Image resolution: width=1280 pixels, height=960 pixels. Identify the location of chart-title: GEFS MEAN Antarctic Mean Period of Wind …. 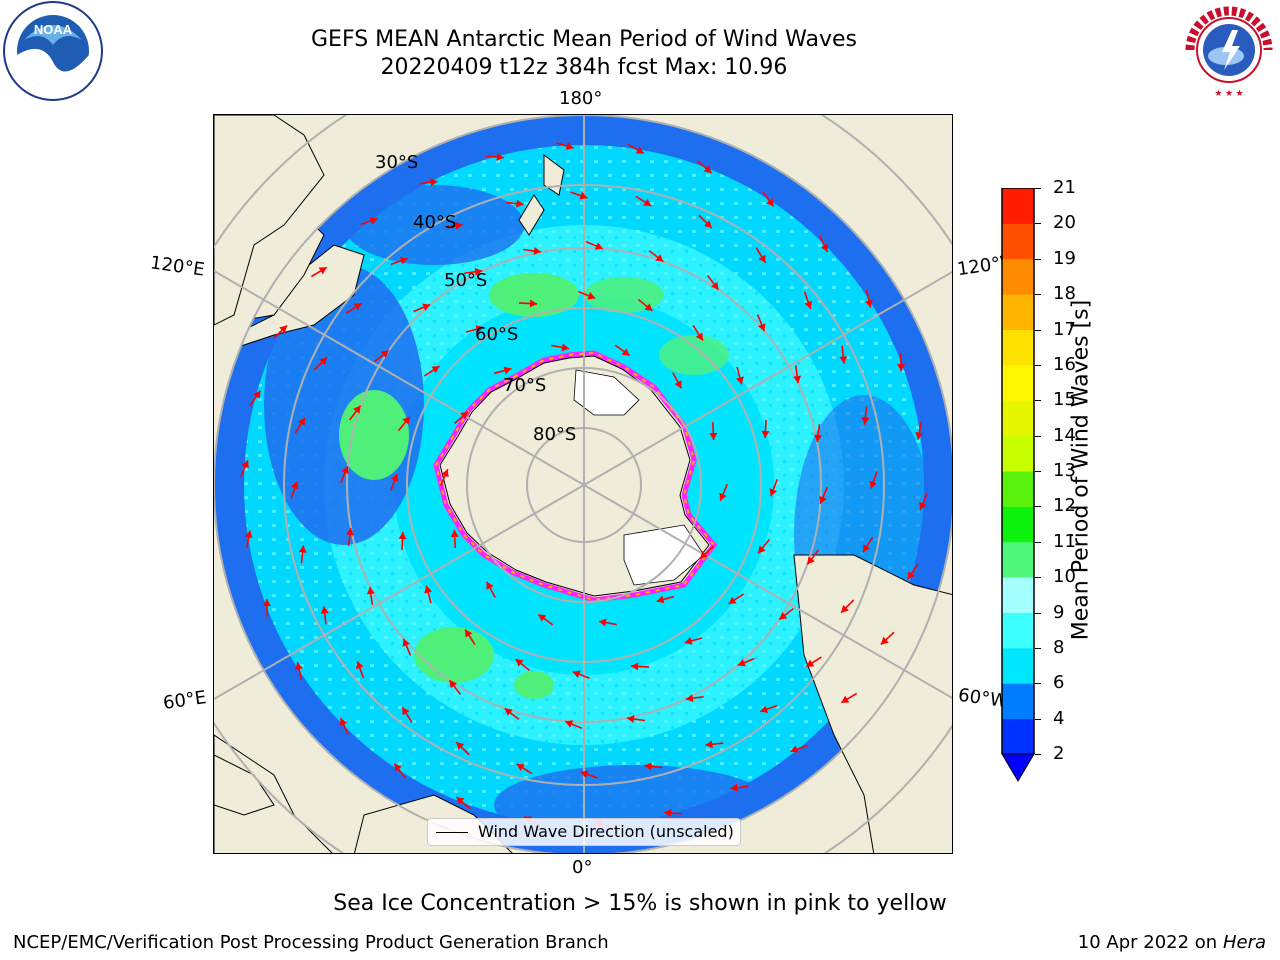
(584, 39).